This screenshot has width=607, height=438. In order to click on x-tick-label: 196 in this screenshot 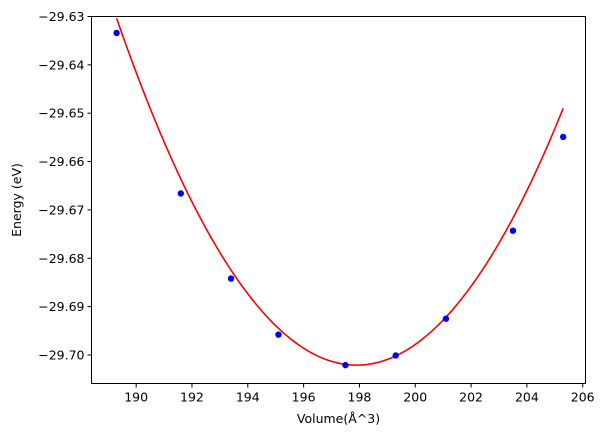, I will do `click(304, 397)`.